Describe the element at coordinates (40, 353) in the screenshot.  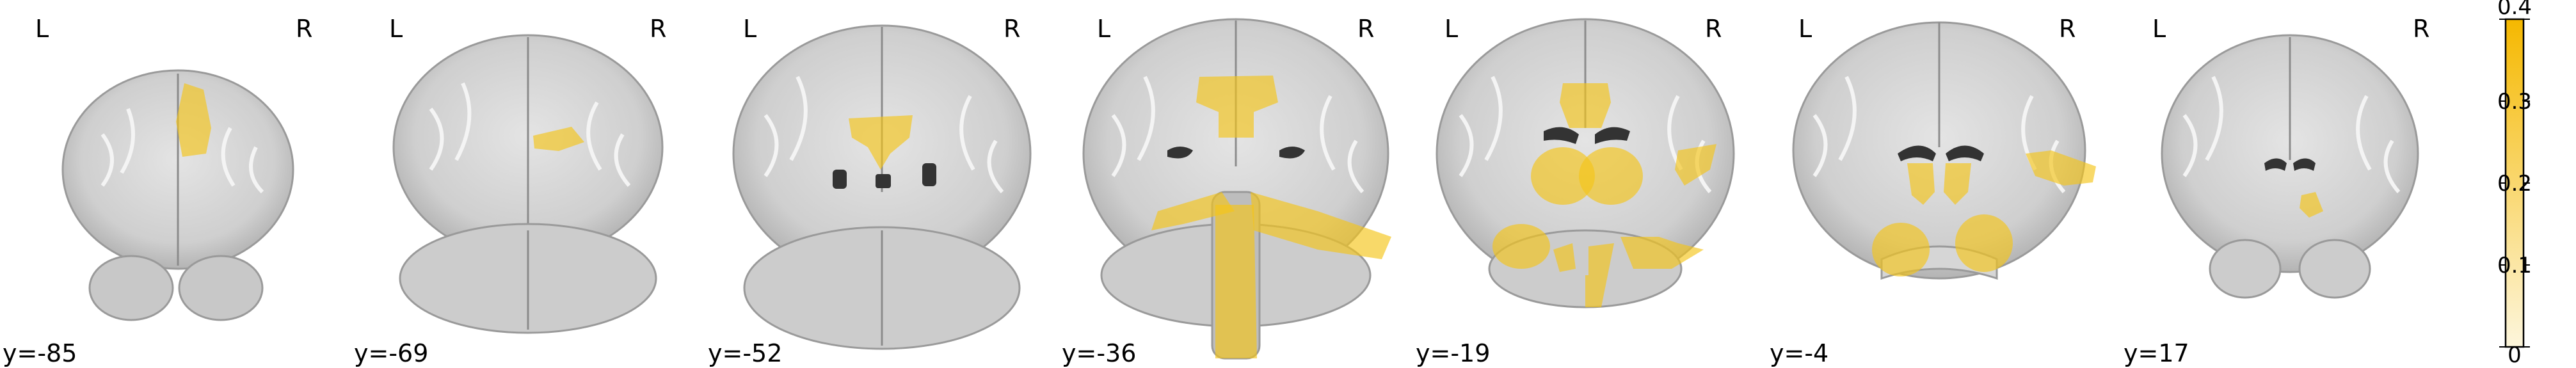
I see `slice-coordinate-label: y=-85` at that location.